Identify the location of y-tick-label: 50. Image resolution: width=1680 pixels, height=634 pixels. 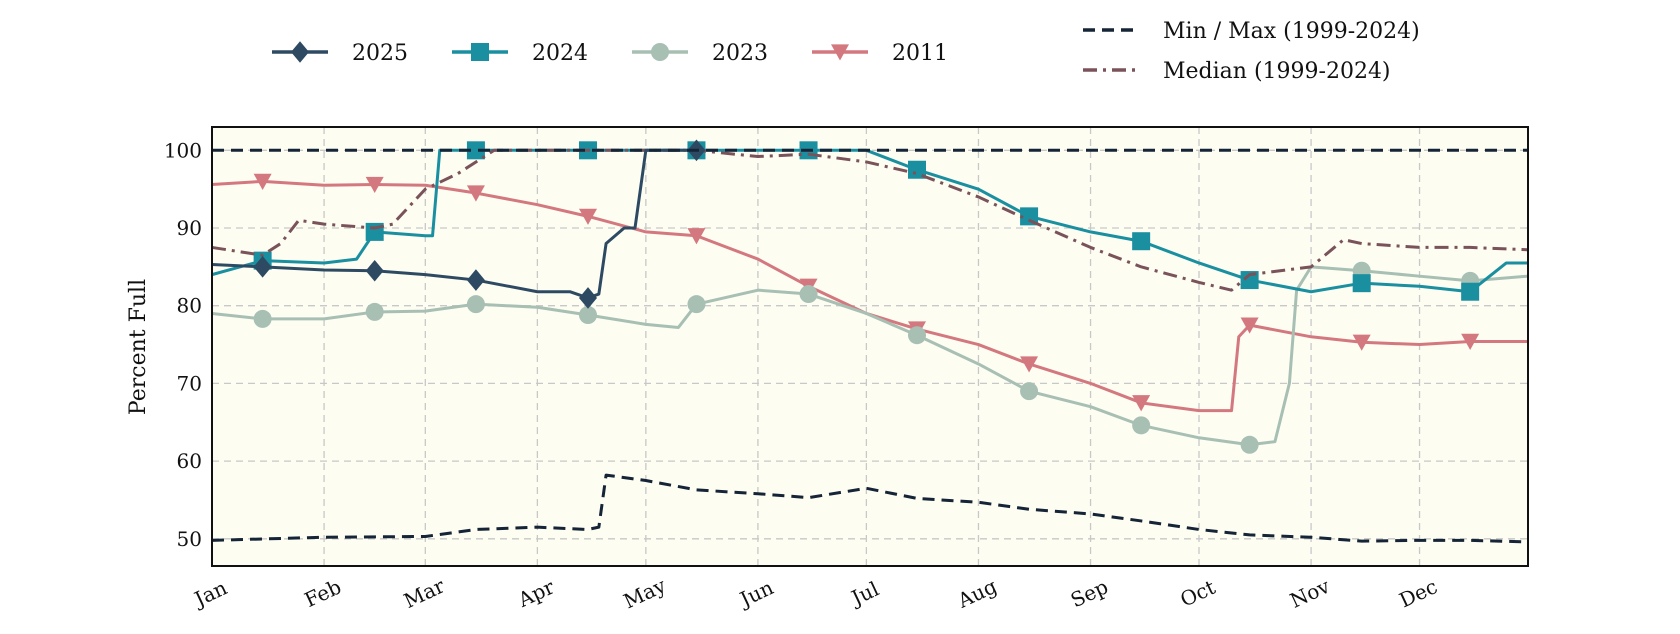
(189, 539).